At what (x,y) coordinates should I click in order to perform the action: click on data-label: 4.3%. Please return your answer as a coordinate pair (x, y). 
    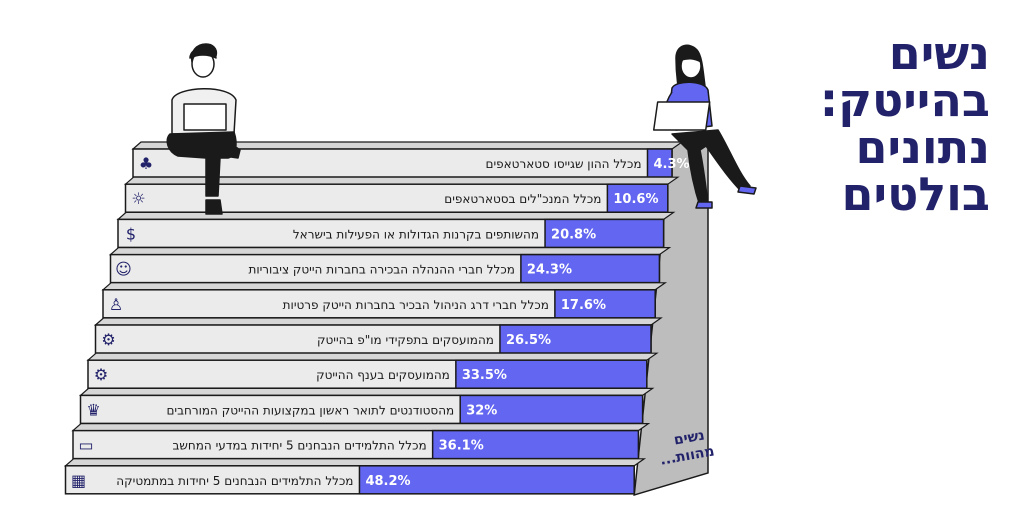
    Looking at the image, I should click on (671, 164).